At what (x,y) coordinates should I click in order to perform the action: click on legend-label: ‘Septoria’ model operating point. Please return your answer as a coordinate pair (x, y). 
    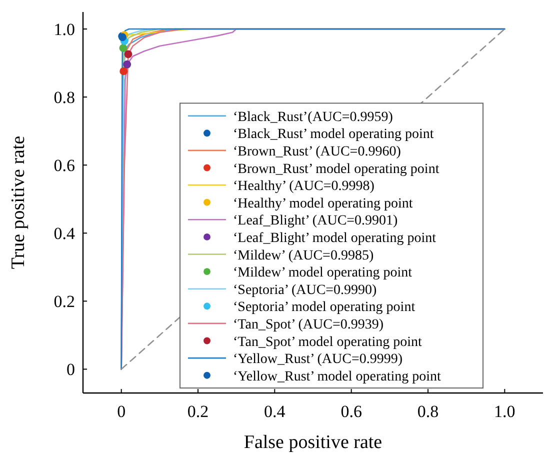
    Looking at the image, I should click on (324, 308).